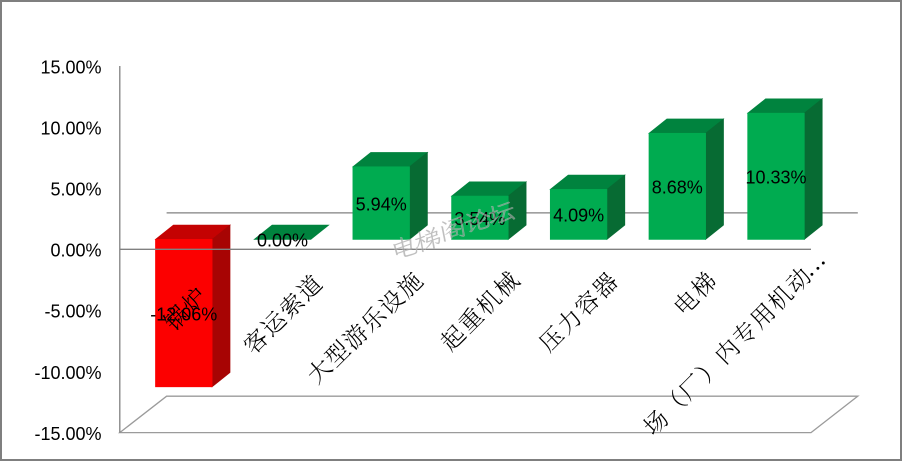  I want to click on svg-text: -10.00%, so click(67, 373).